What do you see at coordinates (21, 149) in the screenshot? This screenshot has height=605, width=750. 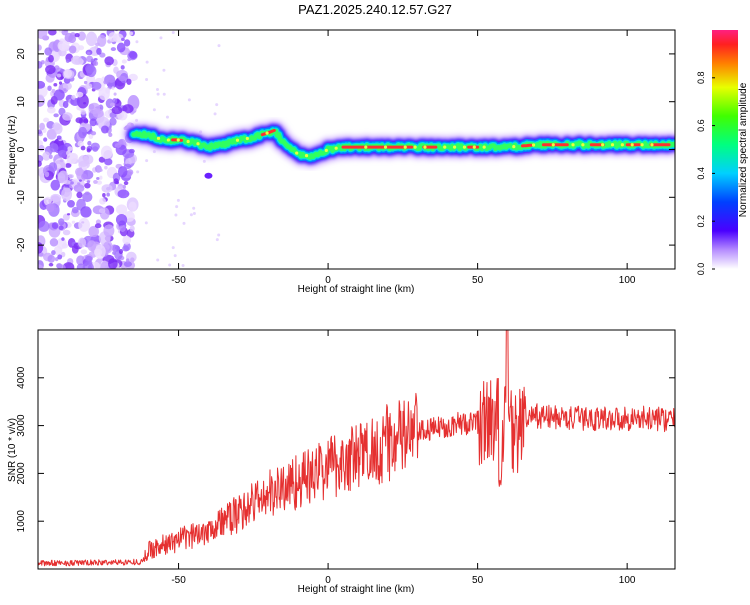 I see `spectrogram-y-tick-label: 0` at bounding box center [21, 149].